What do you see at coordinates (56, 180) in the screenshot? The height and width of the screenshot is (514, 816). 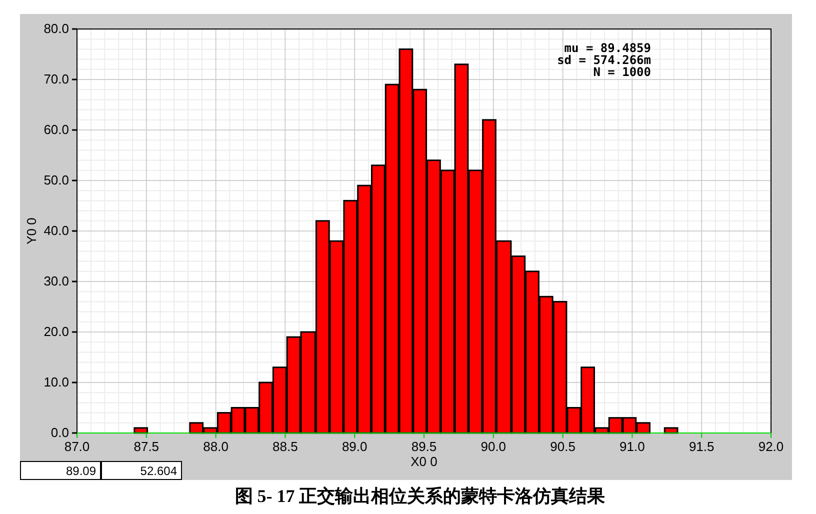 I see `y-tick-label: 50.0` at bounding box center [56, 180].